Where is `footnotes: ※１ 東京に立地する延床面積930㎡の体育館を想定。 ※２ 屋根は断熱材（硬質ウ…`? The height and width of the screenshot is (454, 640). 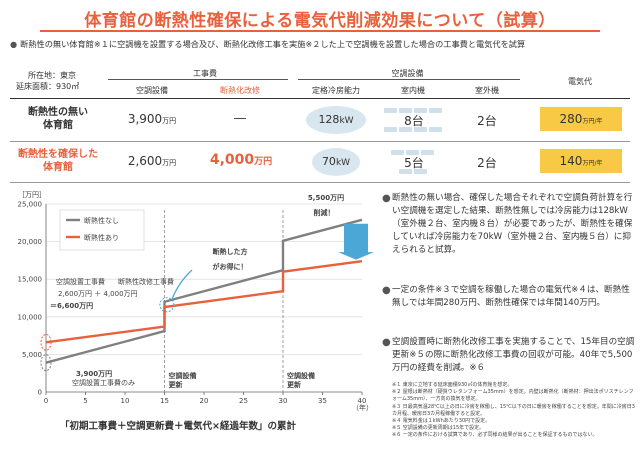 footnotes: ※１ 東京に立地する延床面積930㎡の体育館を想定。 ※２ 屋根は断熱材（硬質ウ… is located at coordinates (514, 411).